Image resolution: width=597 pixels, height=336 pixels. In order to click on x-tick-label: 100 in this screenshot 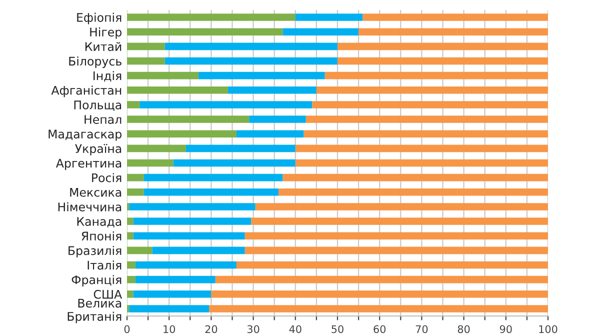, I will do `click(548, 329)`.